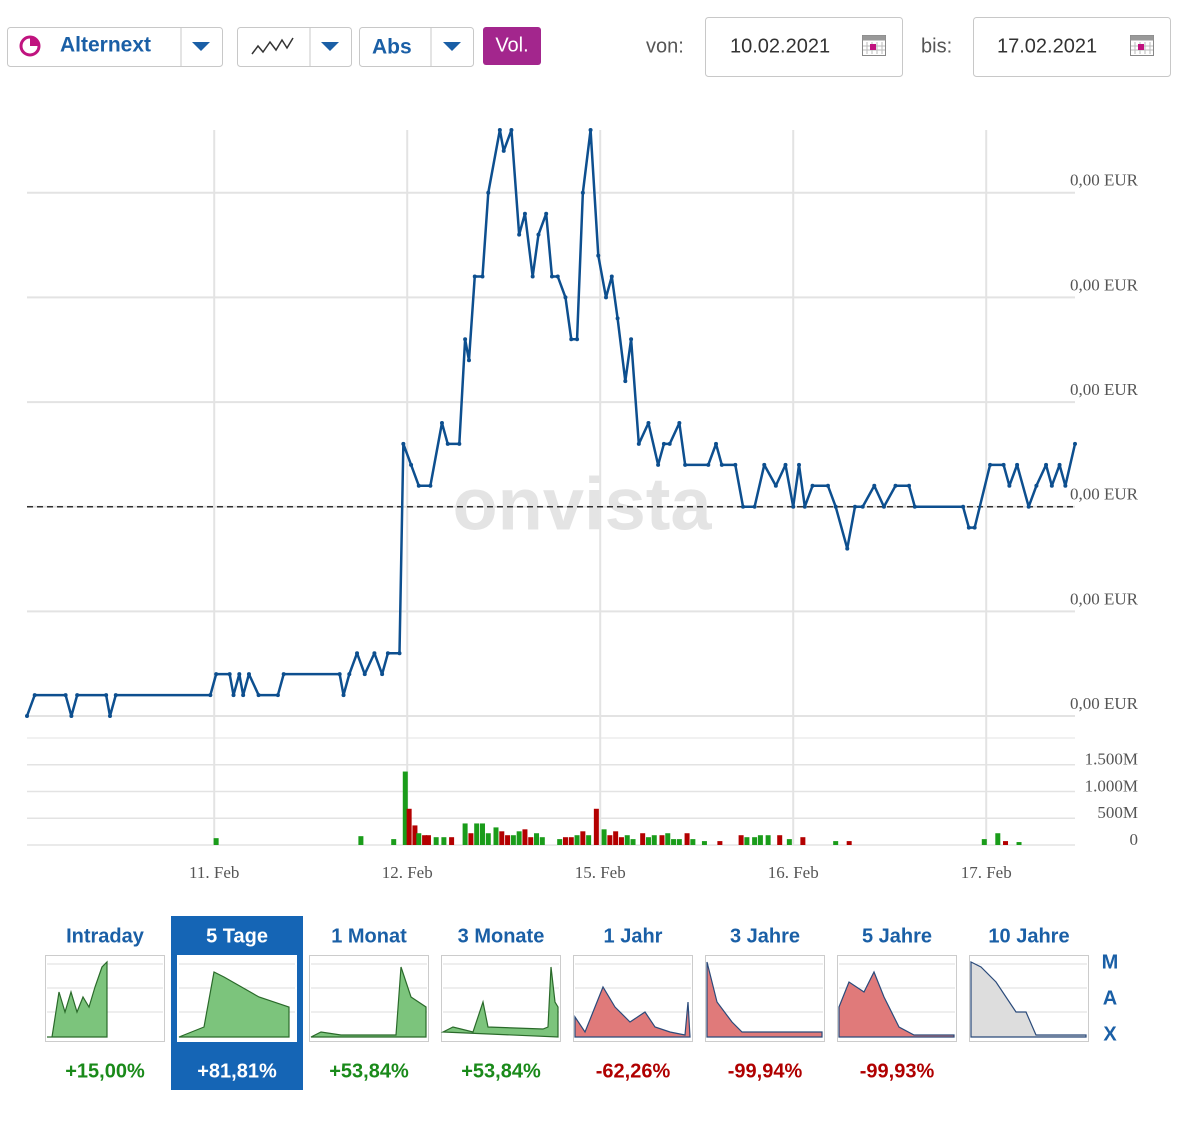  I want to click on mode-label: Abs, so click(392, 47).